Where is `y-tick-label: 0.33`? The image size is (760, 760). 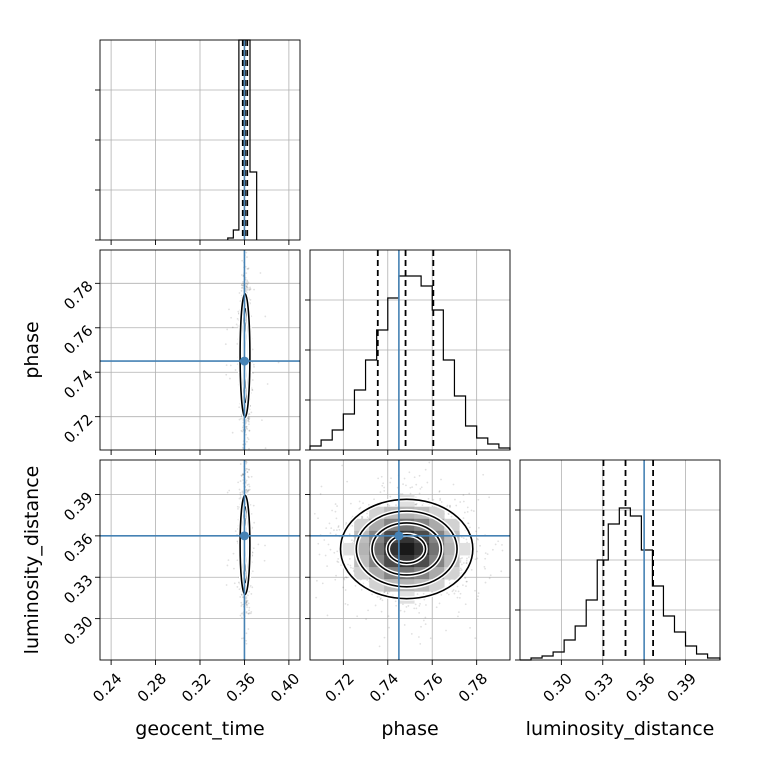
y-tick-label: 0.33 is located at coordinates (78, 589).